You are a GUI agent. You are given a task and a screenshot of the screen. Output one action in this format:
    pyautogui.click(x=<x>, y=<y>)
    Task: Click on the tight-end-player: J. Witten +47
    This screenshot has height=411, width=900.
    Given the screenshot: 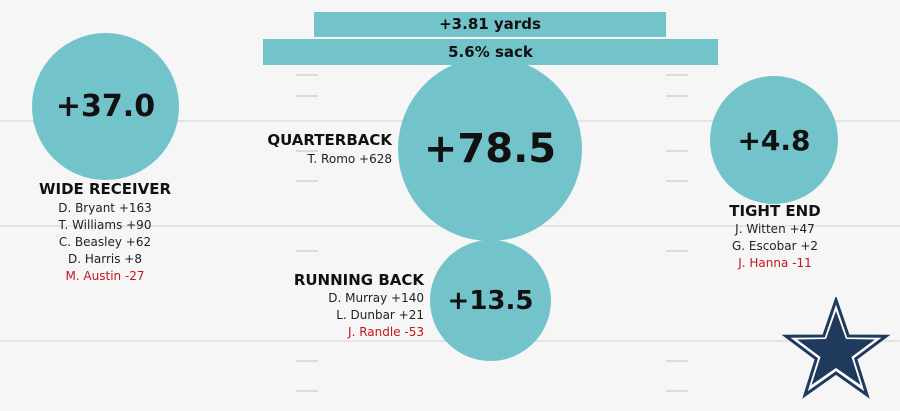 What is the action you would take?
    pyautogui.click(x=775, y=229)
    